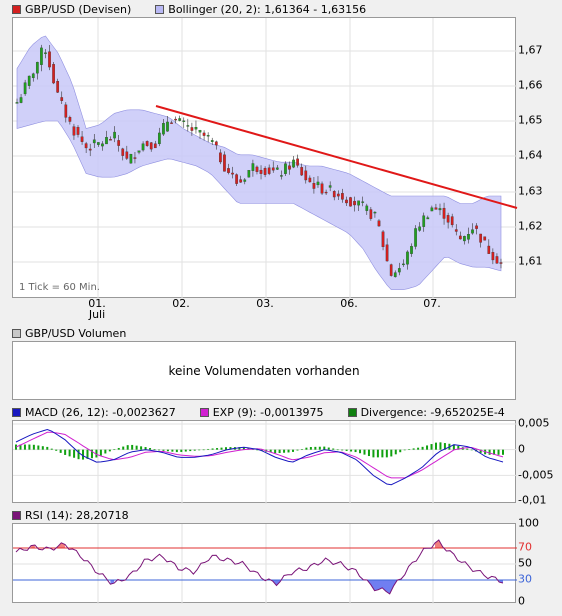  Describe the element at coordinates (77, 515) in the screenshot. I see `rsi-label: RSI (14): 28,20718` at that location.